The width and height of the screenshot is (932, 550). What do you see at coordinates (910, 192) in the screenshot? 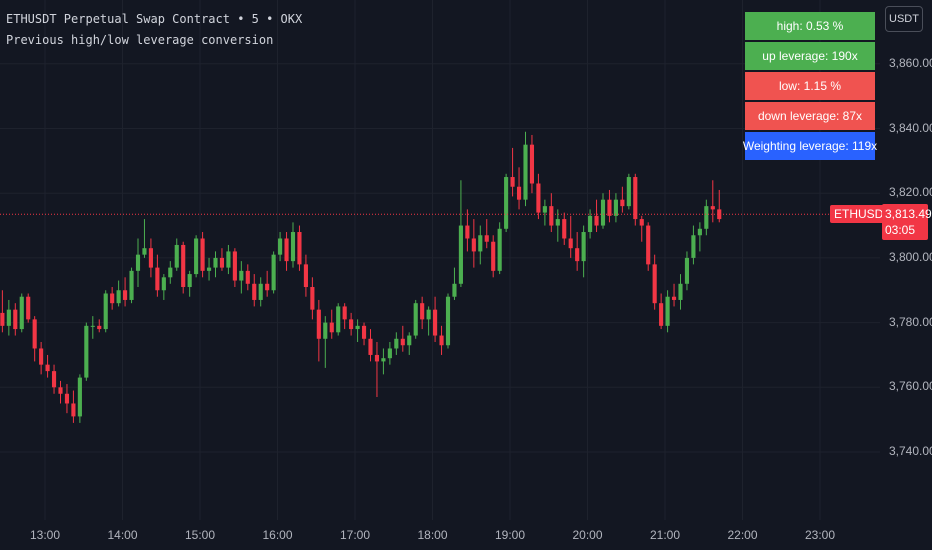
I see `price-tick-label: 3,820.00` at bounding box center [910, 192].